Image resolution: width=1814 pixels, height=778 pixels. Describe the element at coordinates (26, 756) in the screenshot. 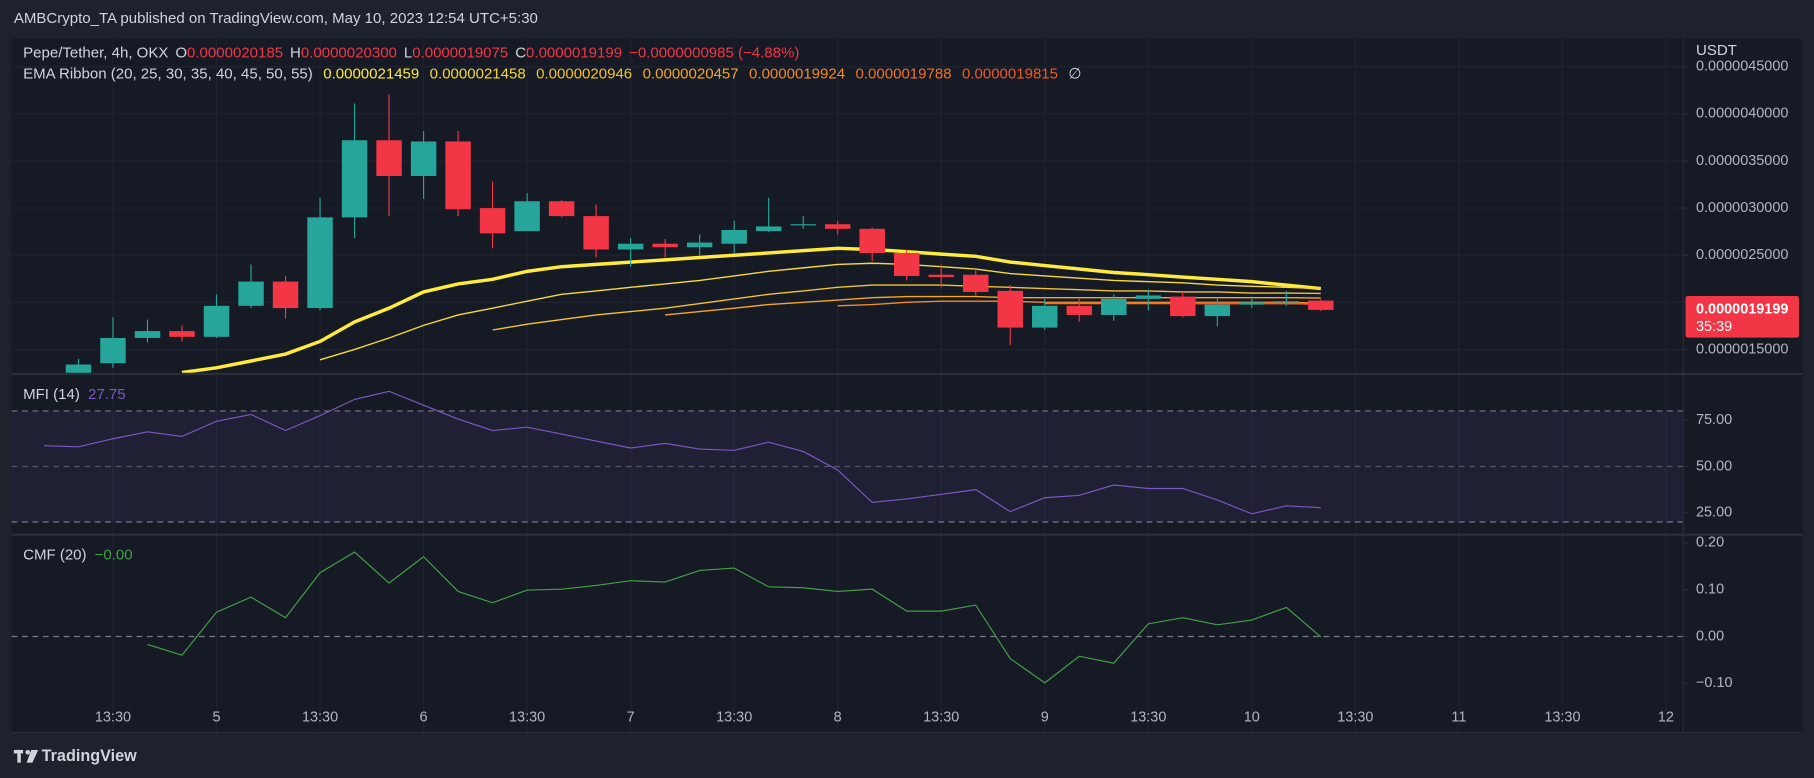

I see `brand-logo` at that location.